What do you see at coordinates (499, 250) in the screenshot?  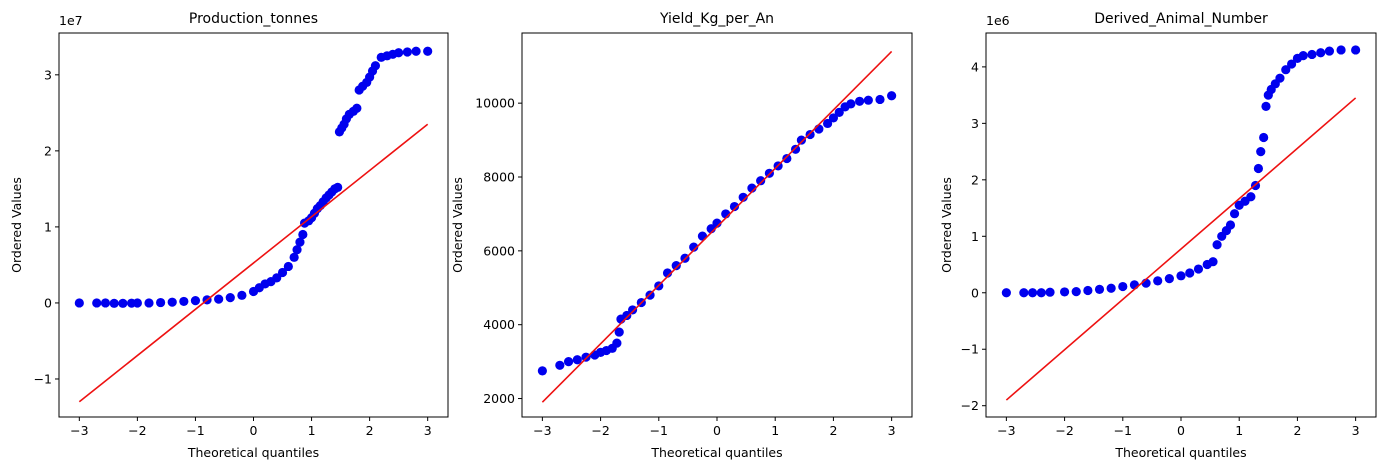 I see `y-tick-label: 6000` at bounding box center [499, 250].